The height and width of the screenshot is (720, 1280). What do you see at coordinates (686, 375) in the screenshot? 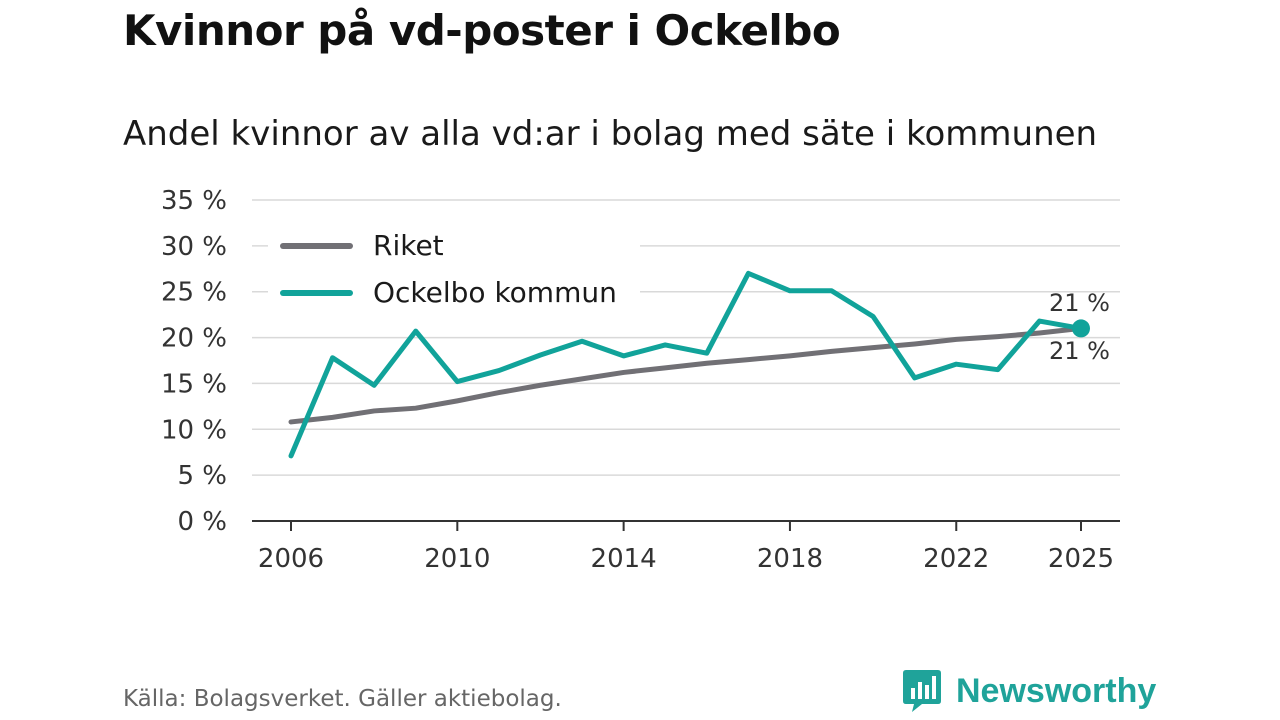
I see `riket-series-line` at bounding box center [686, 375].